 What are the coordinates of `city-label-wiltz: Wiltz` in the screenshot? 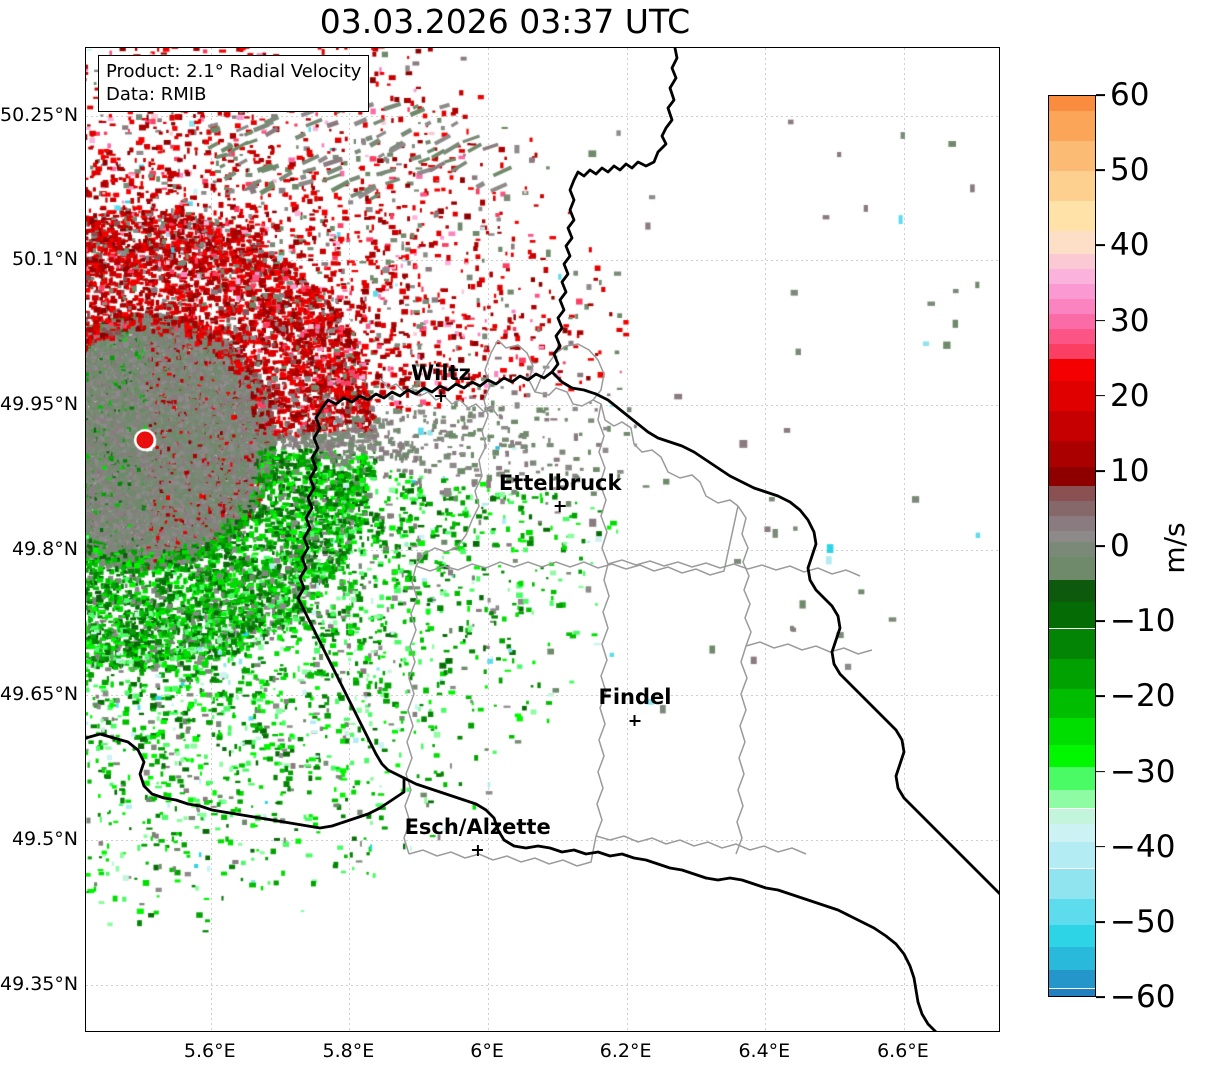 It's located at (440, 381).